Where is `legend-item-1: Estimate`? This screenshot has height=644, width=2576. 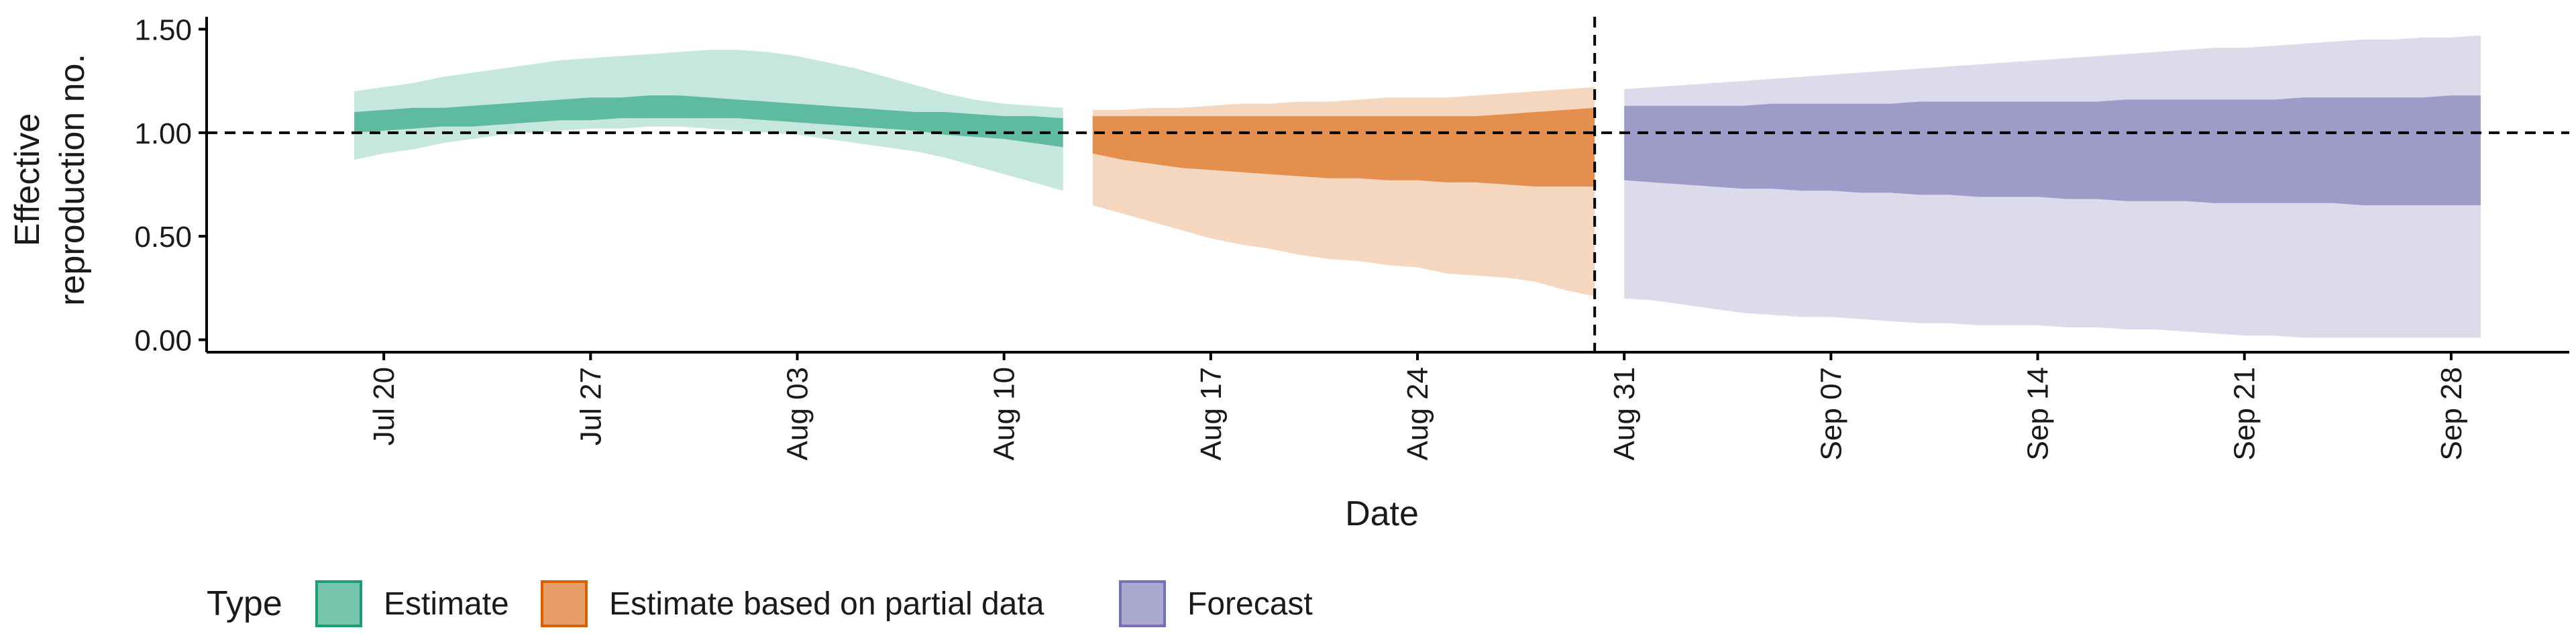 legend-item-1: Estimate is located at coordinates (412, 603).